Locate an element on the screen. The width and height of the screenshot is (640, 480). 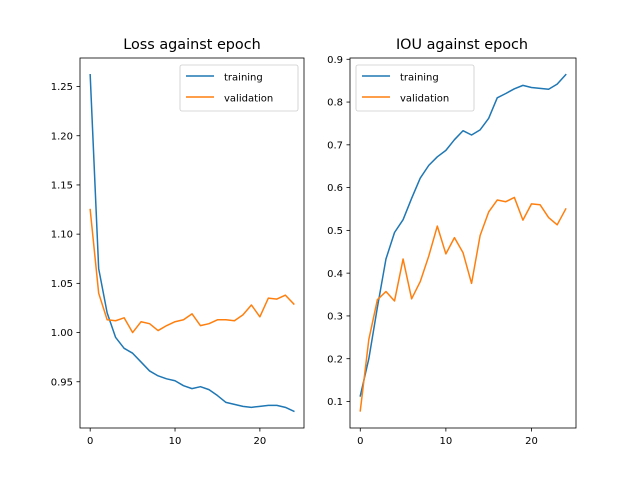
y-tick-label: 1.05 is located at coordinates (62, 284).